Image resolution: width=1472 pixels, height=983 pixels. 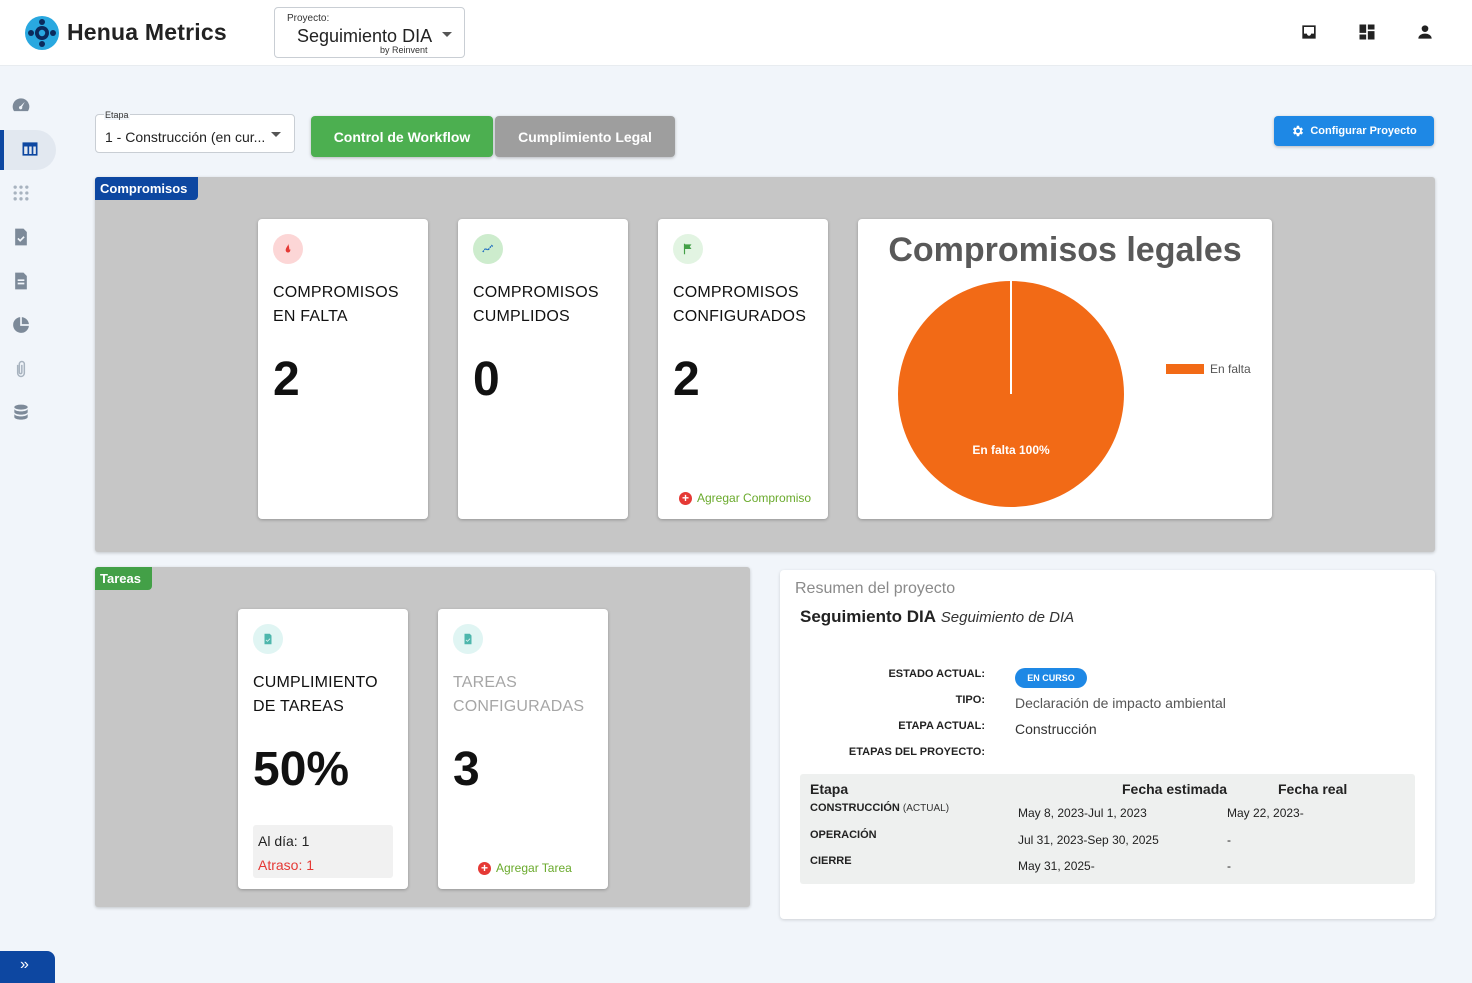 What do you see at coordinates (543, 369) in the screenshot?
I see `compromisos-cumplidos-card: COMPROMISOS CUMPLIDOS 0` at bounding box center [543, 369].